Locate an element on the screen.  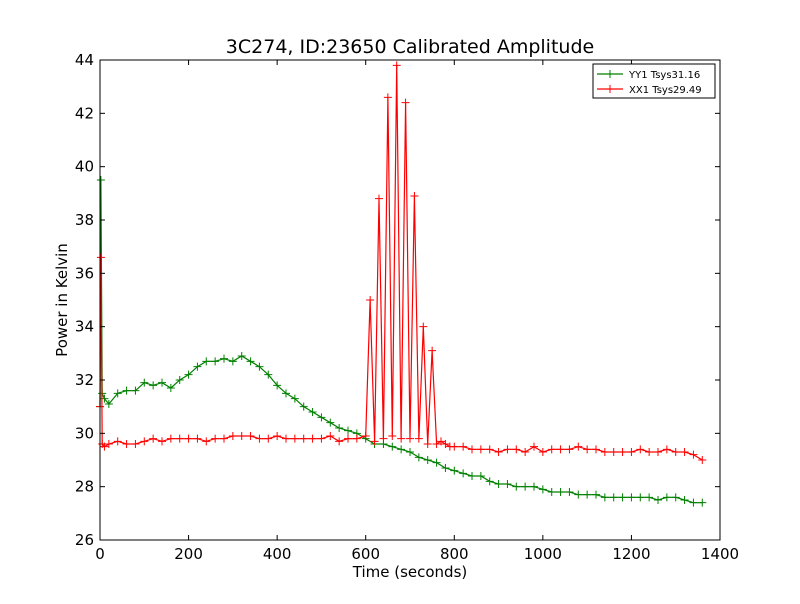
y-tick-label: 38 is located at coordinates (84, 220).